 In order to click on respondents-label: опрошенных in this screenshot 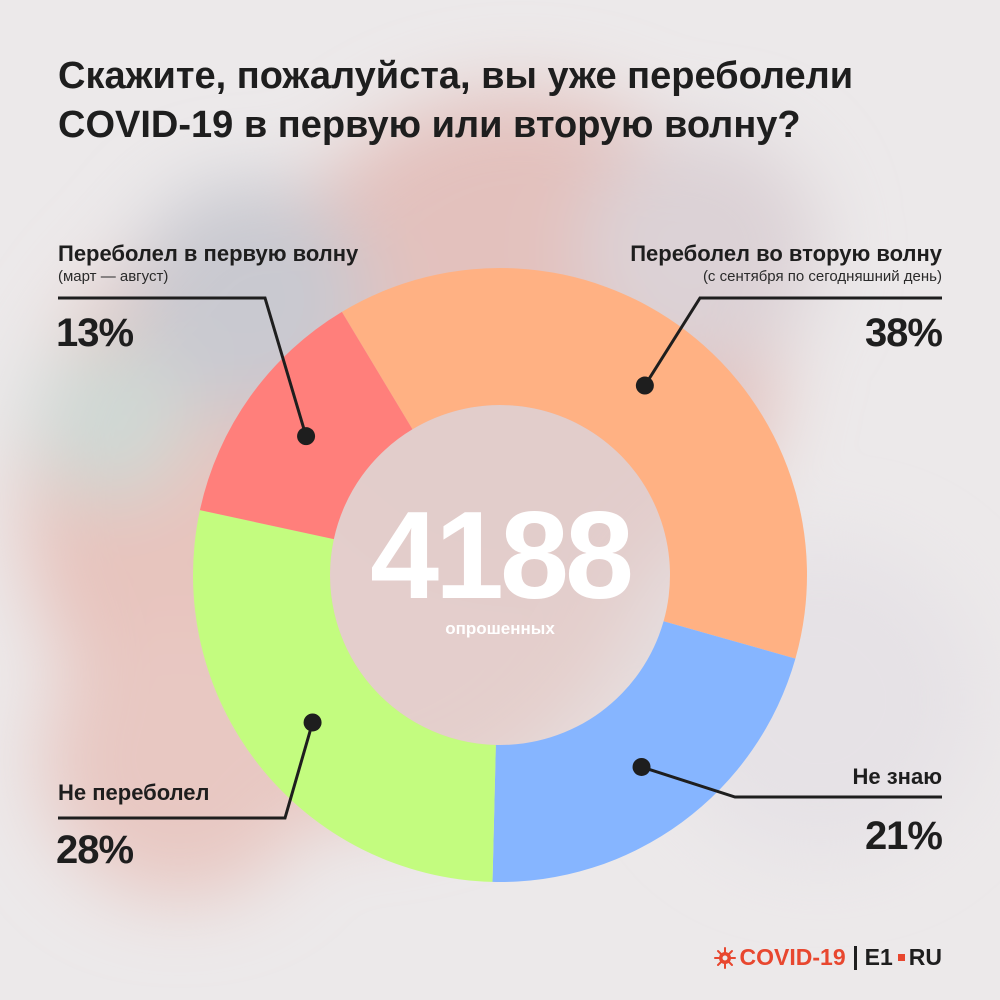, I will do `click(500, 628)`.